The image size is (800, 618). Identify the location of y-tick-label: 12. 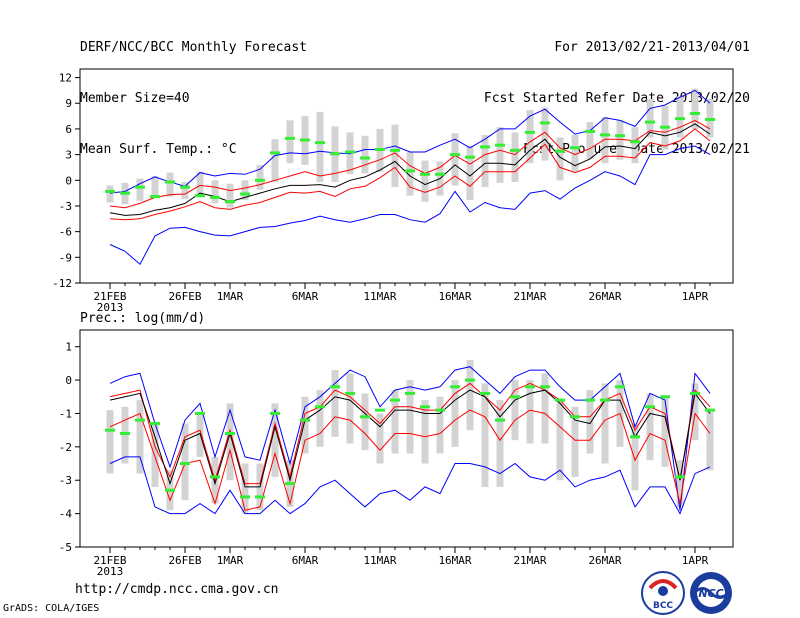
(65, 78).